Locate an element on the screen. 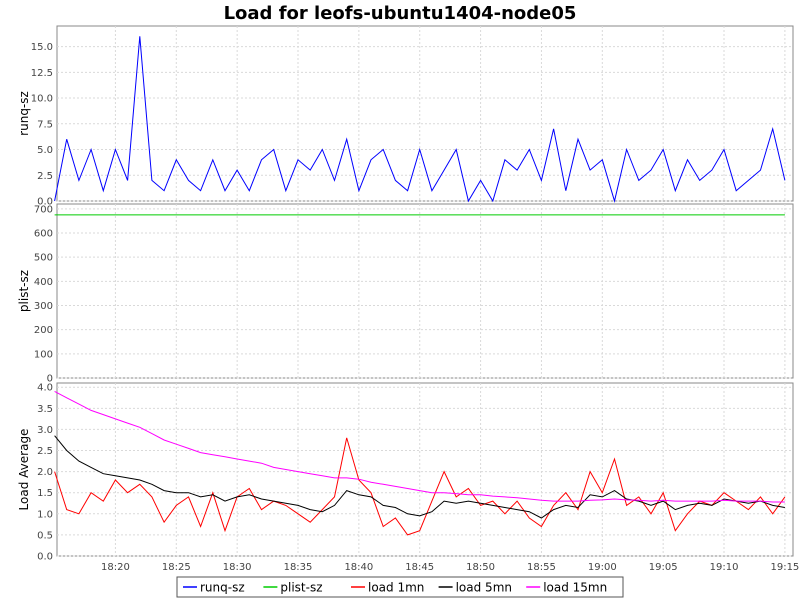 This screenshot has width=800, height=600. y-tick-label: 3.5 is located at coordinates (45, 409).